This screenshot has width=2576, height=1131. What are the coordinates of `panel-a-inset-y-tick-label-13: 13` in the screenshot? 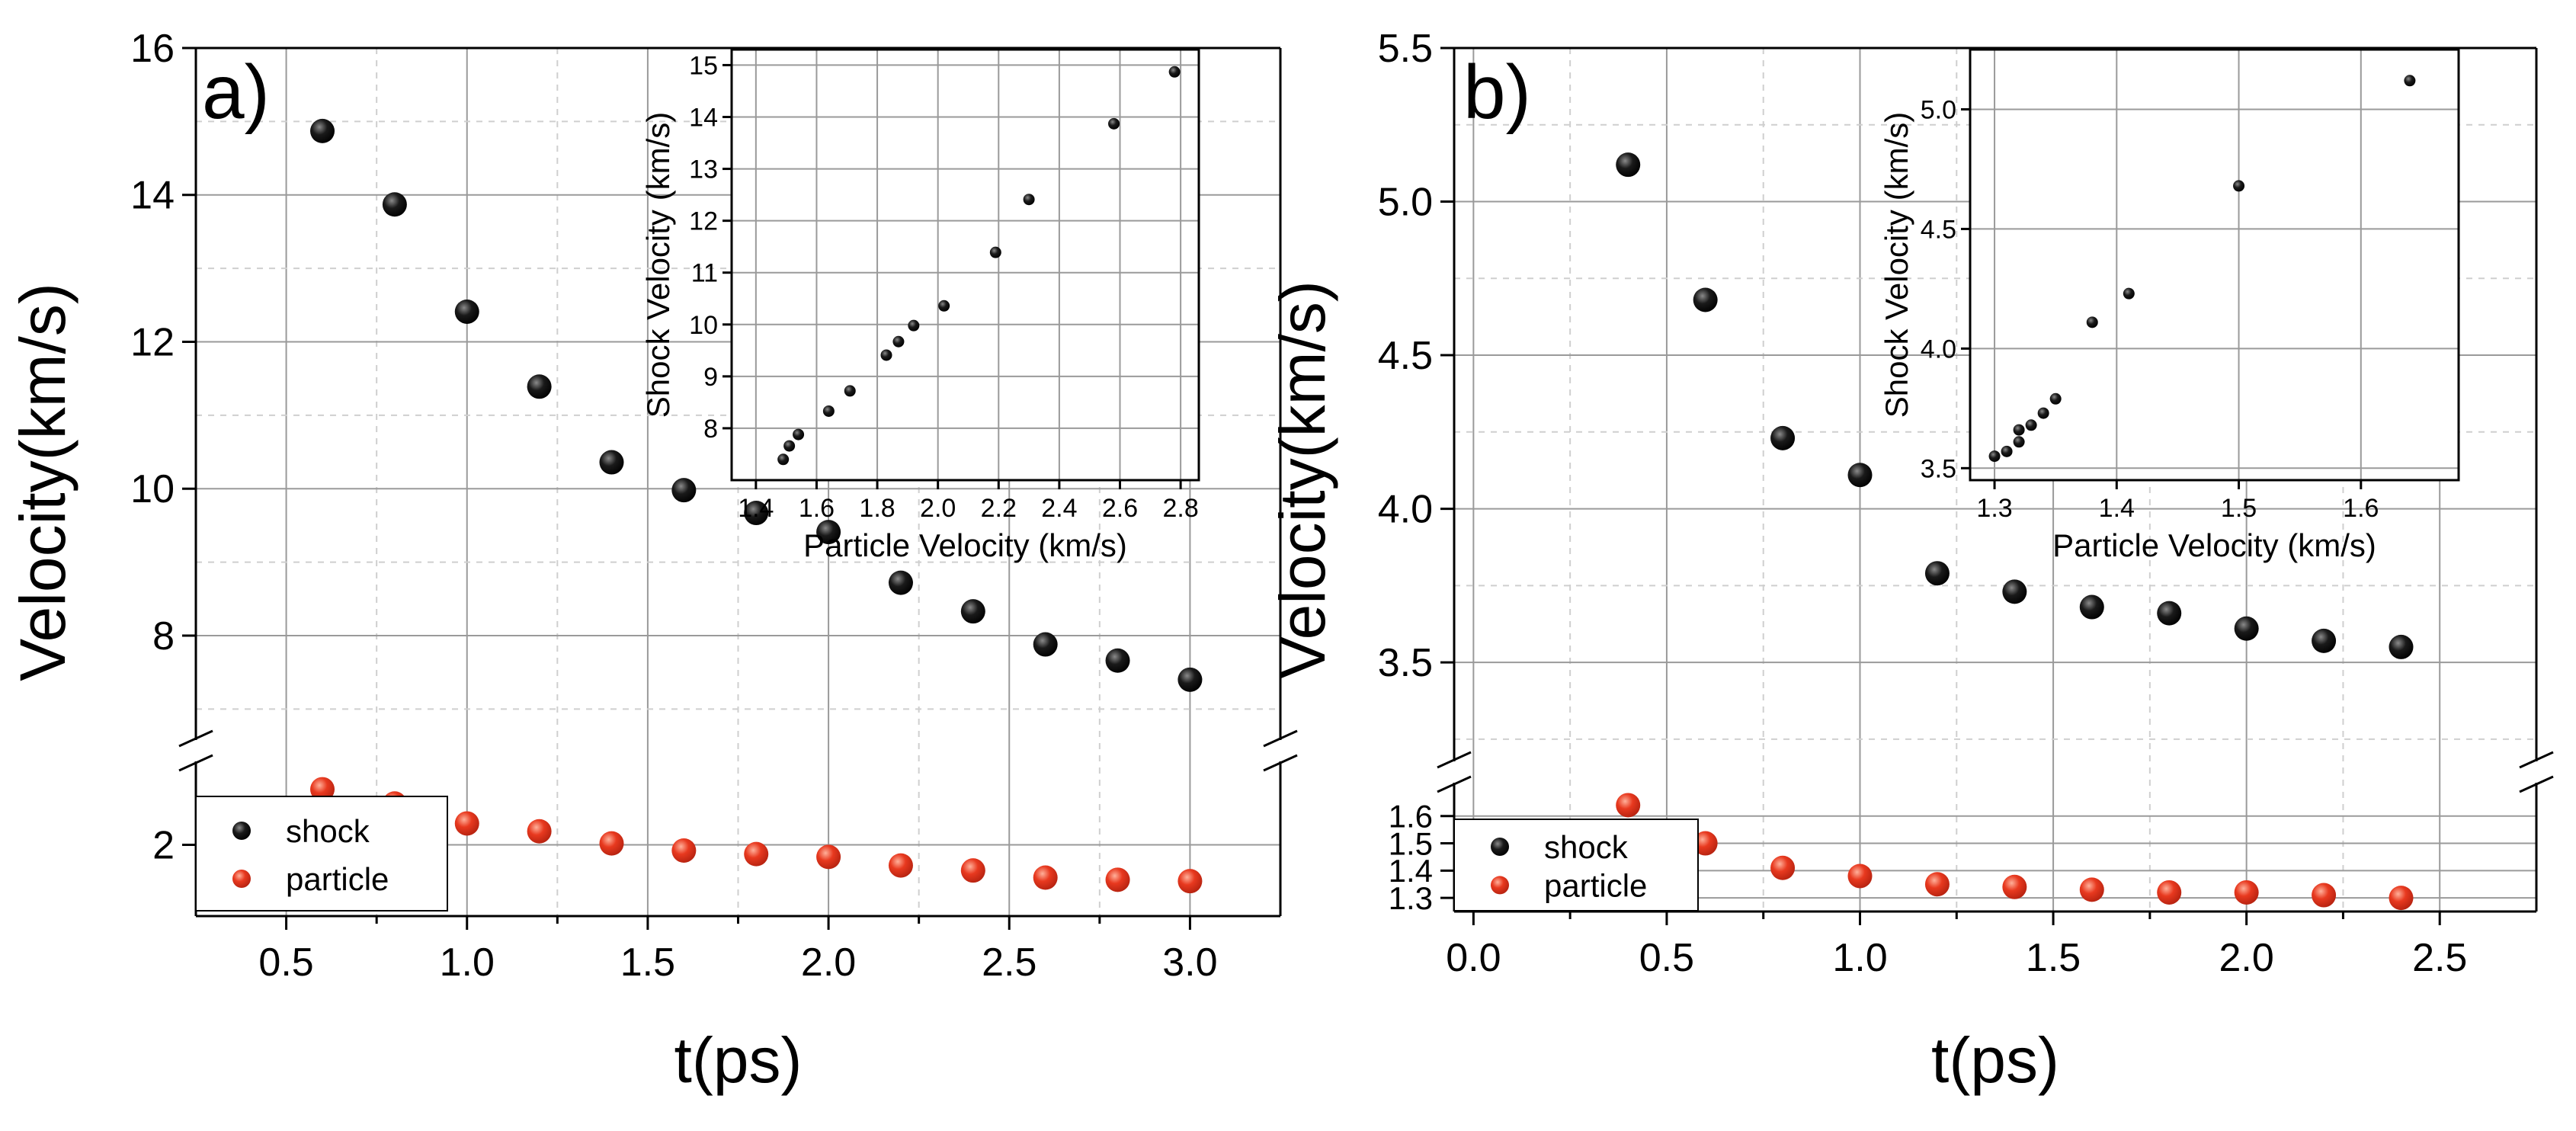 It's located at (703, 170).